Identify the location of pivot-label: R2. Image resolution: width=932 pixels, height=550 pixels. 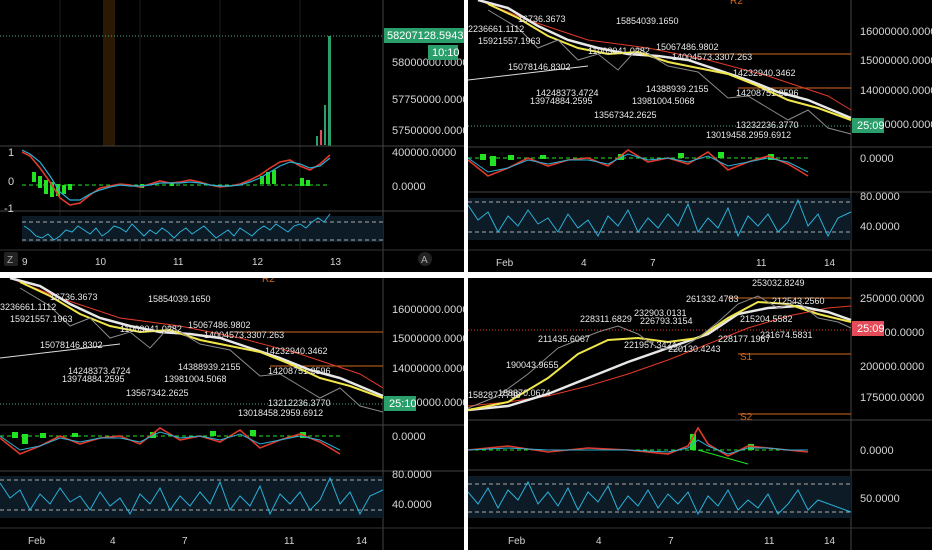
(268, 281).